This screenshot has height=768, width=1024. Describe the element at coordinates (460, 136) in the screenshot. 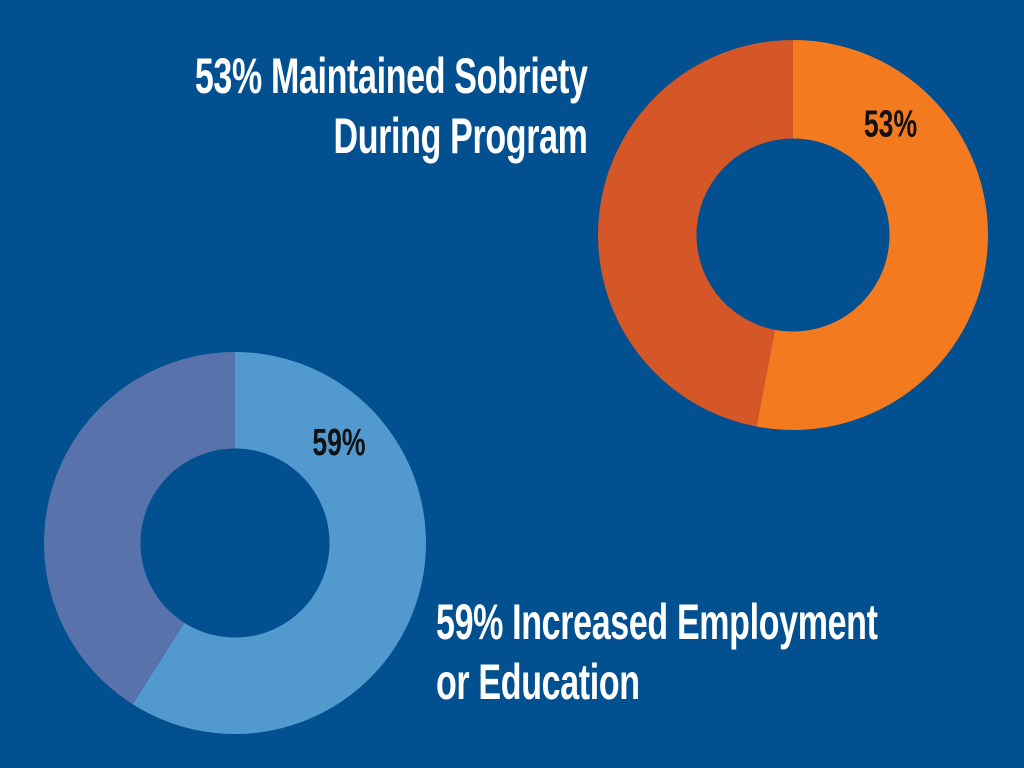

I see `sobriety-headline-line-2: During Program` at that location.